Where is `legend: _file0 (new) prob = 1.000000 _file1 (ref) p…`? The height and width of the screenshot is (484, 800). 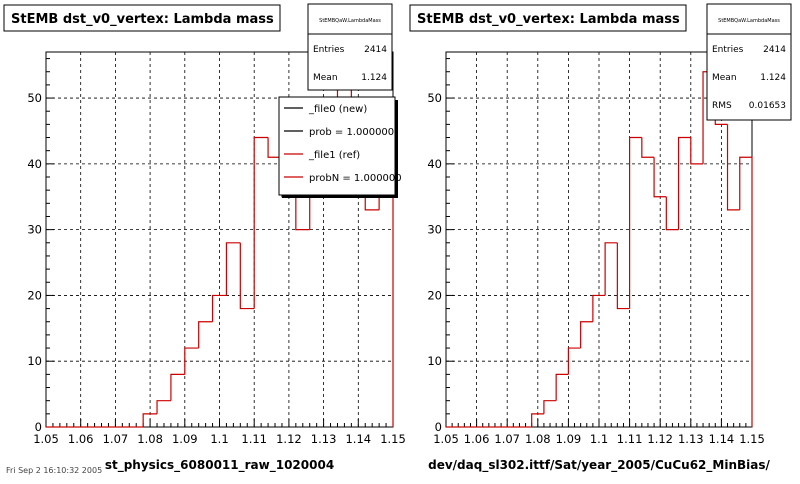
legend: _file0 (new) prob = 1.000000 _file1 (ref) p… is located at coordinates (340, 147).